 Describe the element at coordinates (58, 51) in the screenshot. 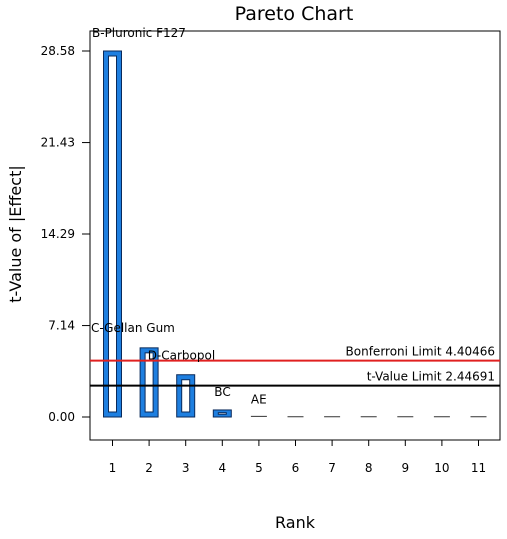

I see `y-tick-label: 28.58` at that location.